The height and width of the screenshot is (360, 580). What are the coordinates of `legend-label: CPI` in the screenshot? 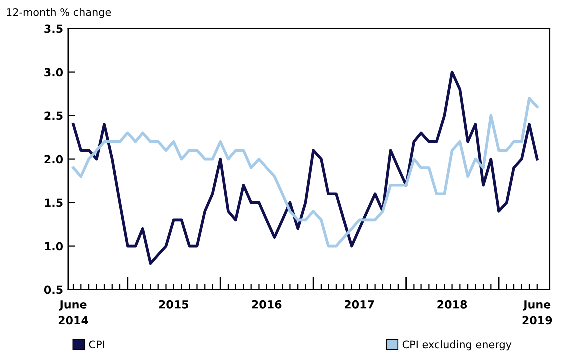 It's located at (96, 344).